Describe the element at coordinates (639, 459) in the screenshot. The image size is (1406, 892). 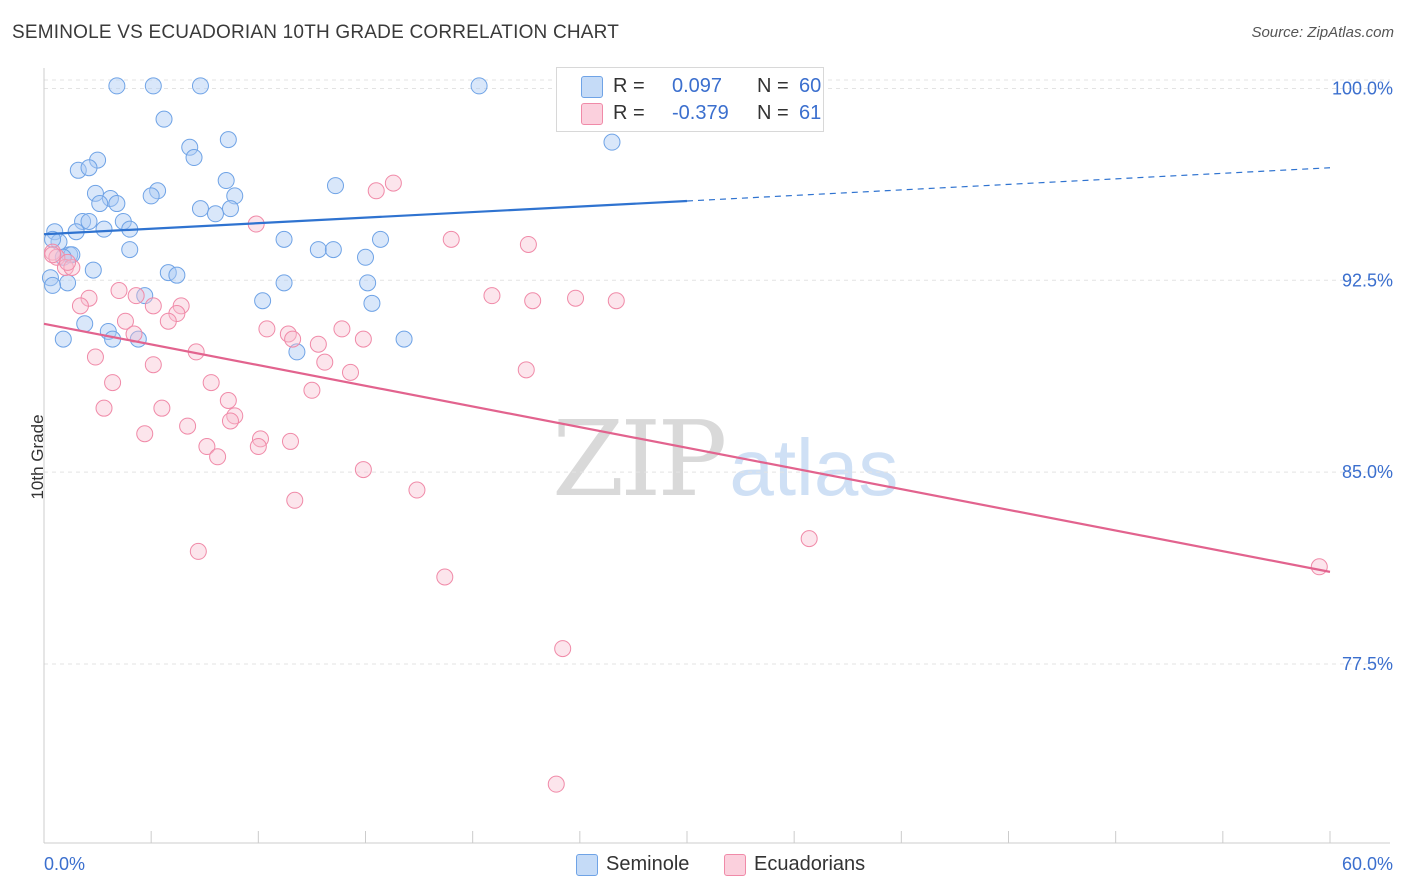
I see `watermark-zip: ZIP` at that location.